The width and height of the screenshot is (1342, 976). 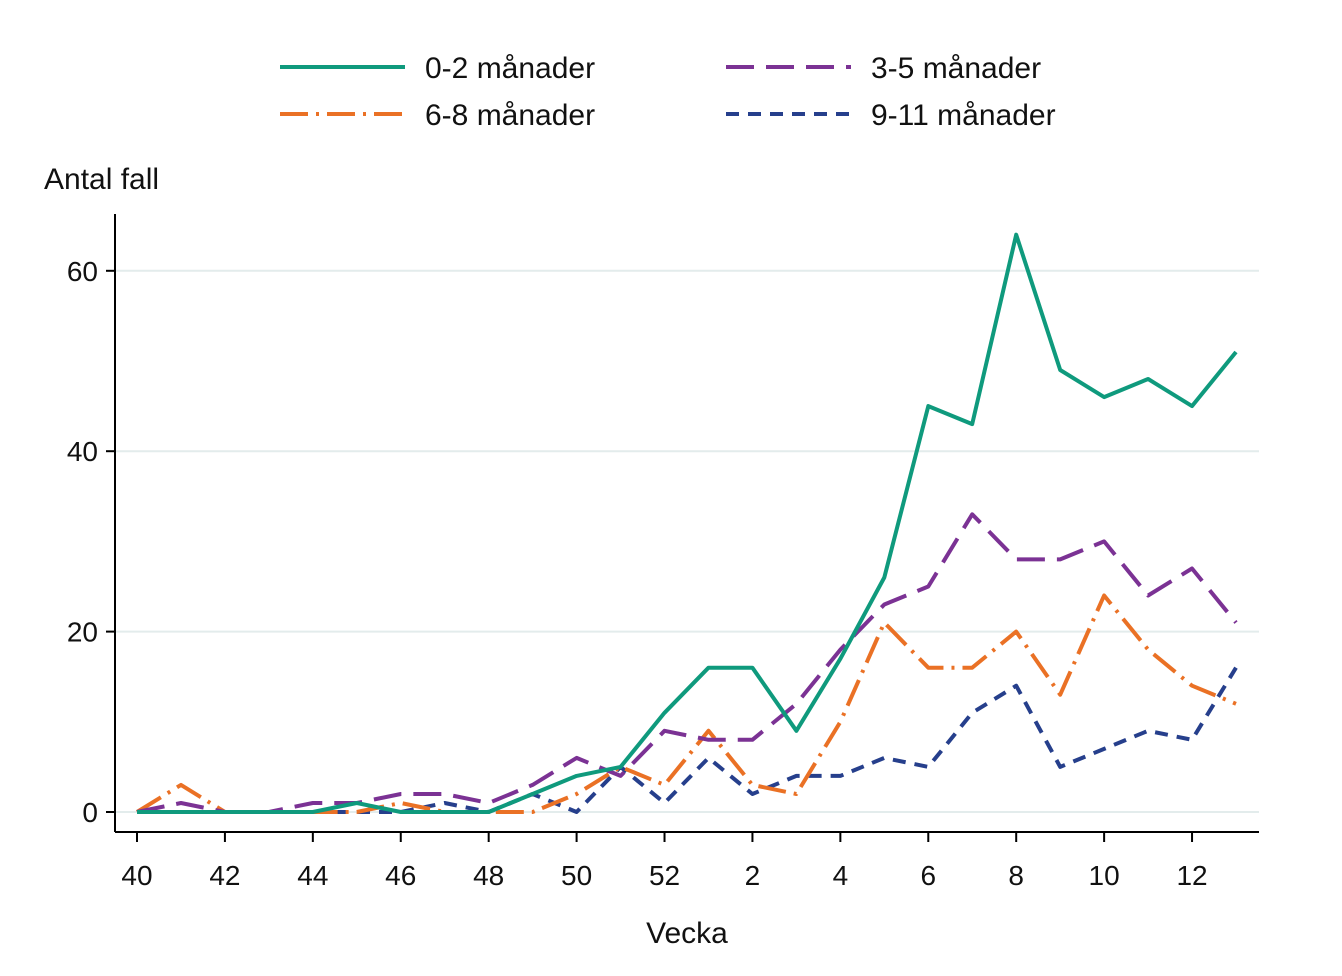 What do you see at coordinates (224, 875) in the screenshot?
I see `x-tick-label-42: 42` at bounding box center [224, 875].